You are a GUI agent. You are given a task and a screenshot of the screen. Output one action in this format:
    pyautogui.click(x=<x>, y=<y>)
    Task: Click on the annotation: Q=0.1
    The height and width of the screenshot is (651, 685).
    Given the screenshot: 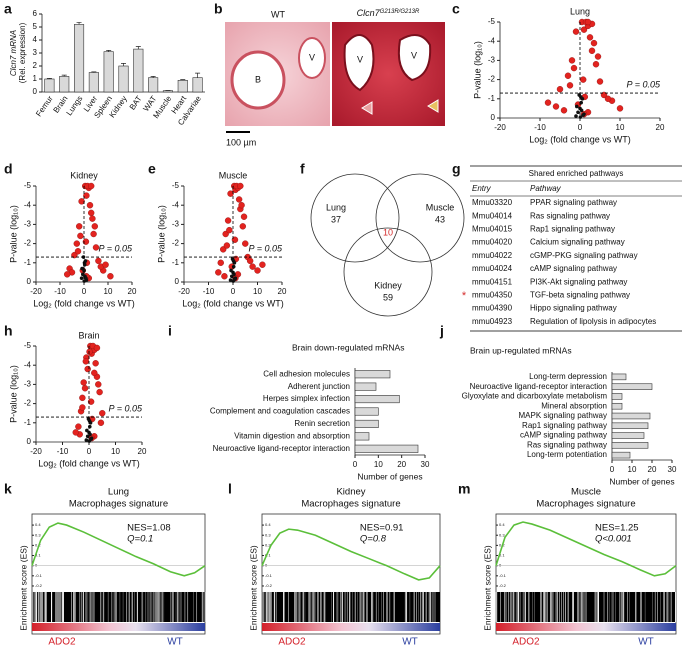 What is the action you would take?
    pyautogui.click(x=140, y=539)
    